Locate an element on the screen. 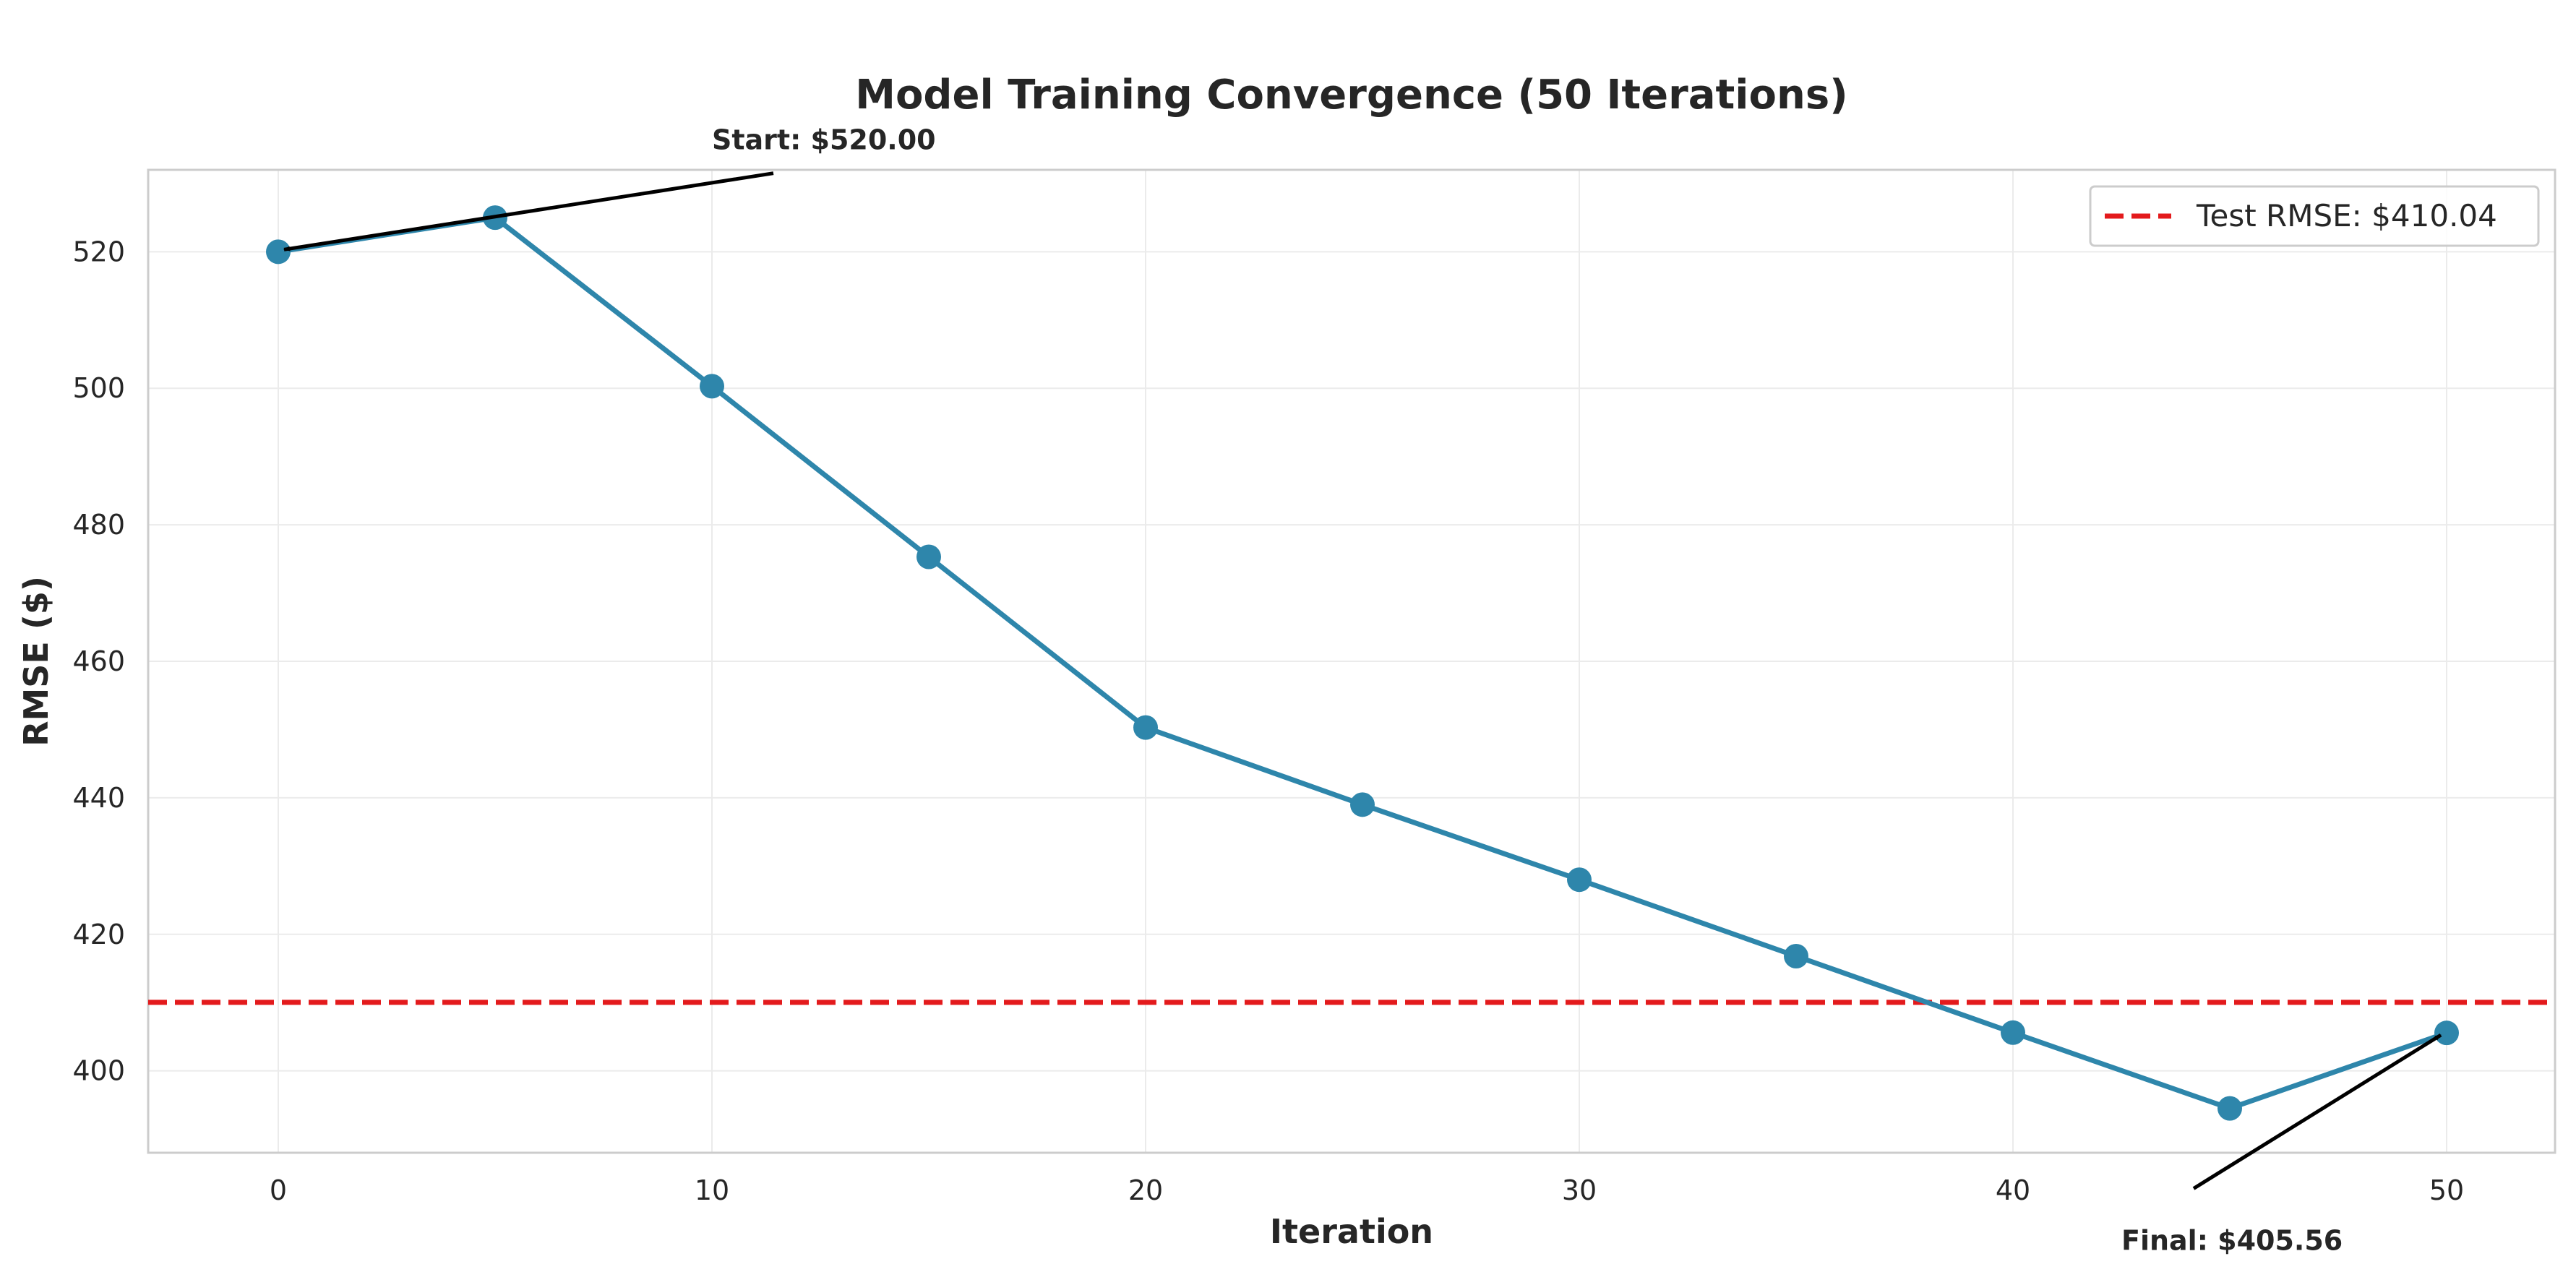 The image size is (2576, 1272). x-tick-label: 20 is located at coordinates (1145, 1190).